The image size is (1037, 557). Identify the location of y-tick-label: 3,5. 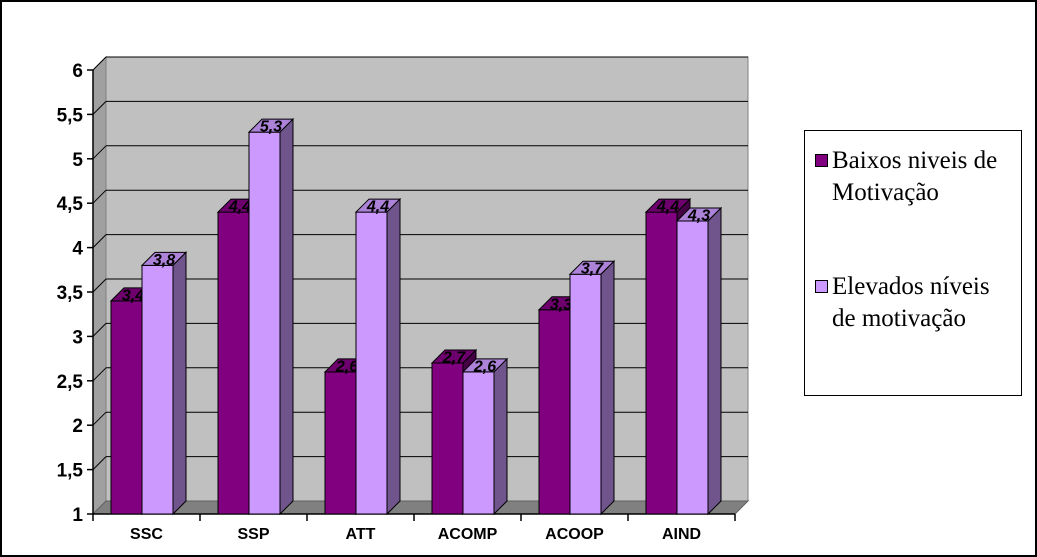
(70, 293).